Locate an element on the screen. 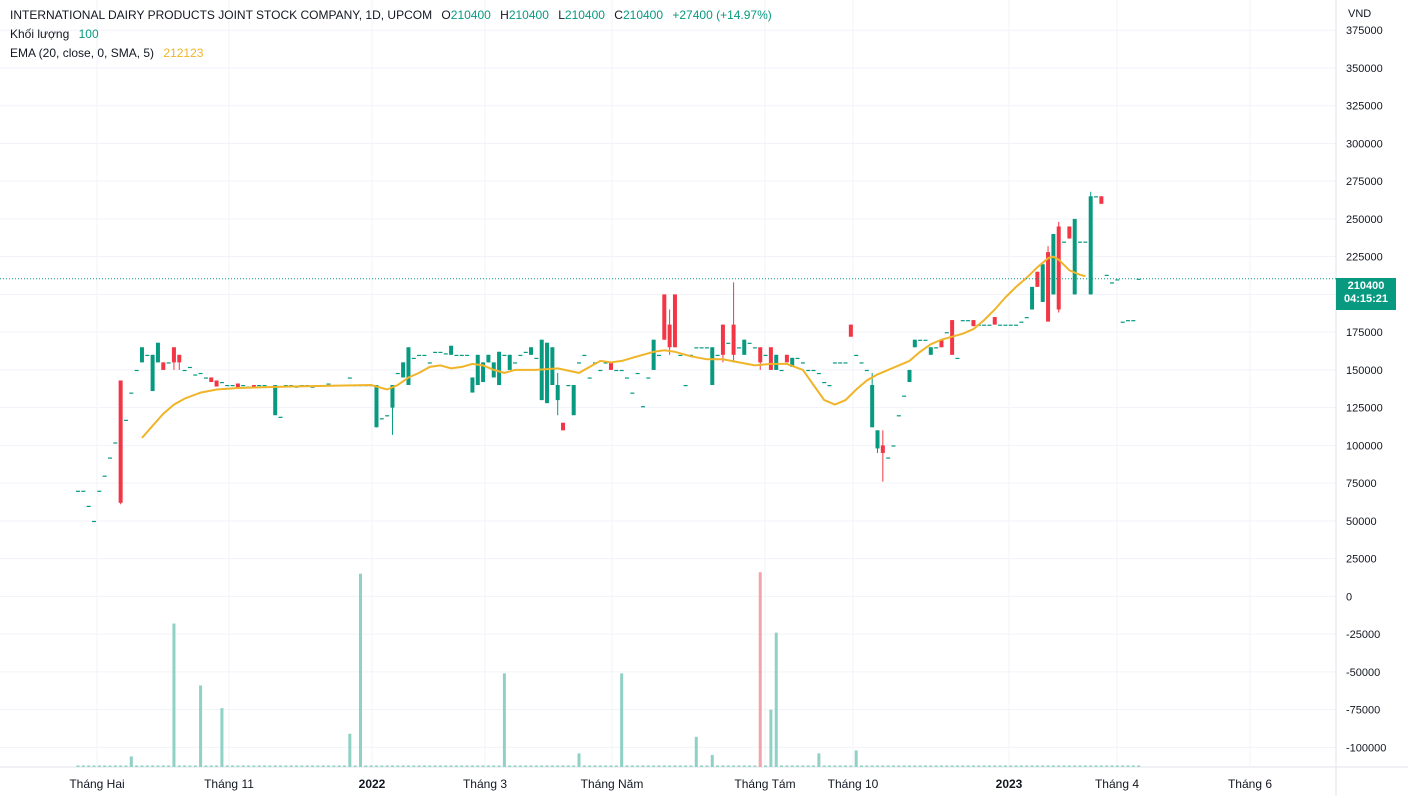 This screenshot has height=796, width=1408. y-tick-label: 375000 is located at coordinates (1364, 31).